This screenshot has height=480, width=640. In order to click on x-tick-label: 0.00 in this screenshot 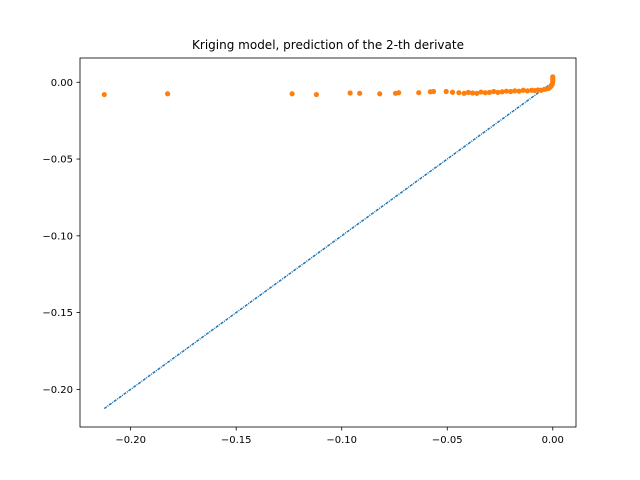, I will do `click(553, 440)`.